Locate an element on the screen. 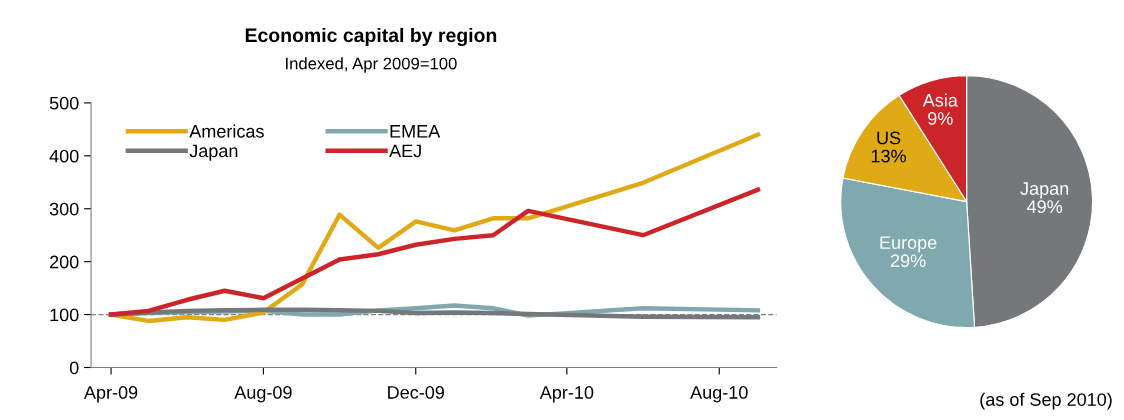 This screenshot has height=420, width=1124. data-label: 29% is located at coordinates (908, 261).